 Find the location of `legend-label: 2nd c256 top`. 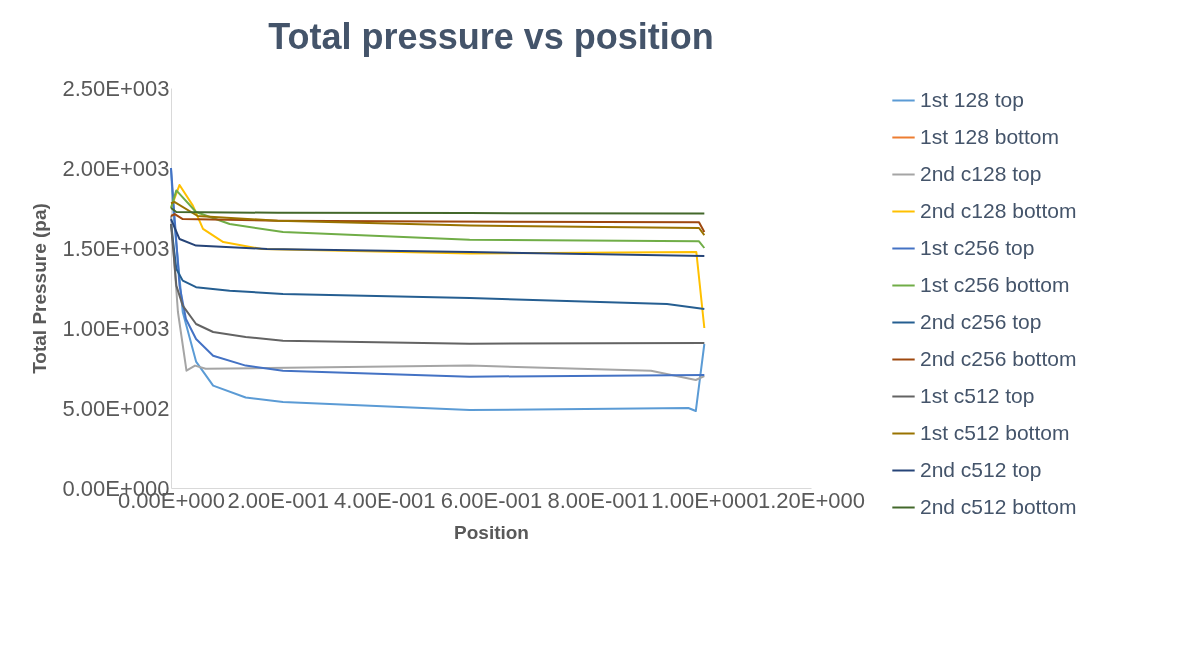

legend-label: 2nd c256 top is located at coordinates (981, 321).